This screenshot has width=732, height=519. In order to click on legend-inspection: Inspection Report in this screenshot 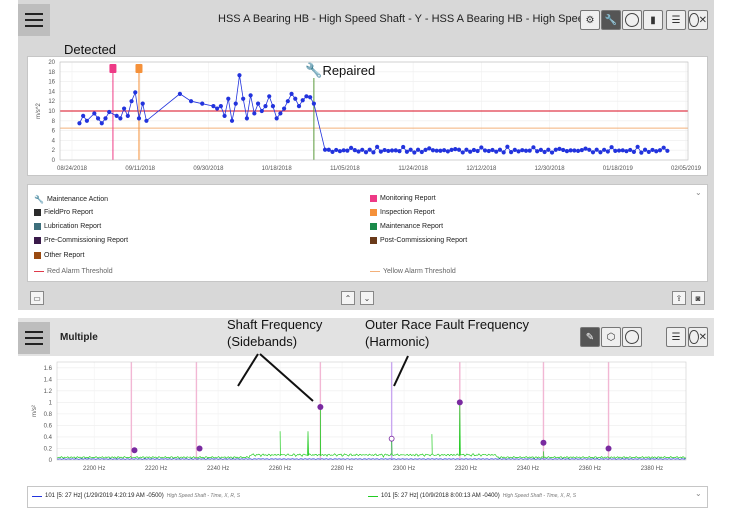, I will do `click(402, 212)`.